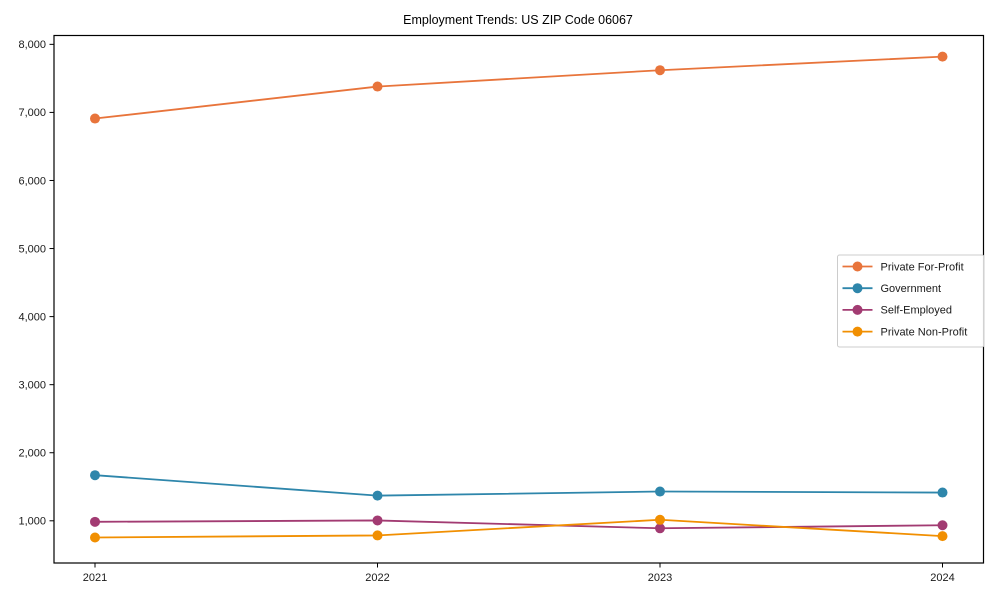 The image size is (1000, 600). Describe the element at coordinates (911, 301) in the screenshot. I see `legend-box` at that location.